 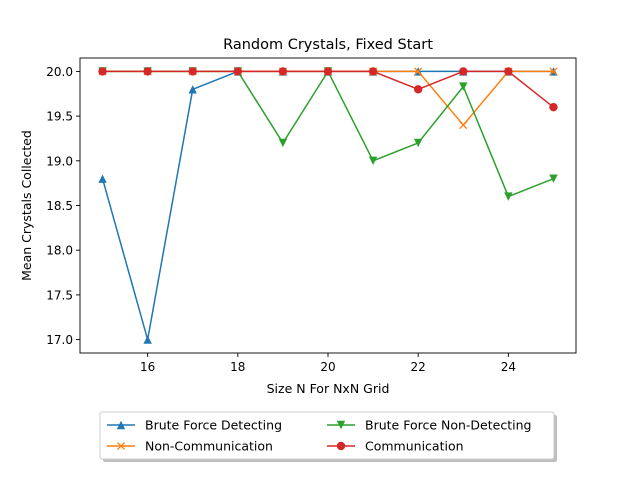 I want to click on legend-item-brute-force-non-detecting: Brute Force Non-Detecting, so click(x=429, y=425).